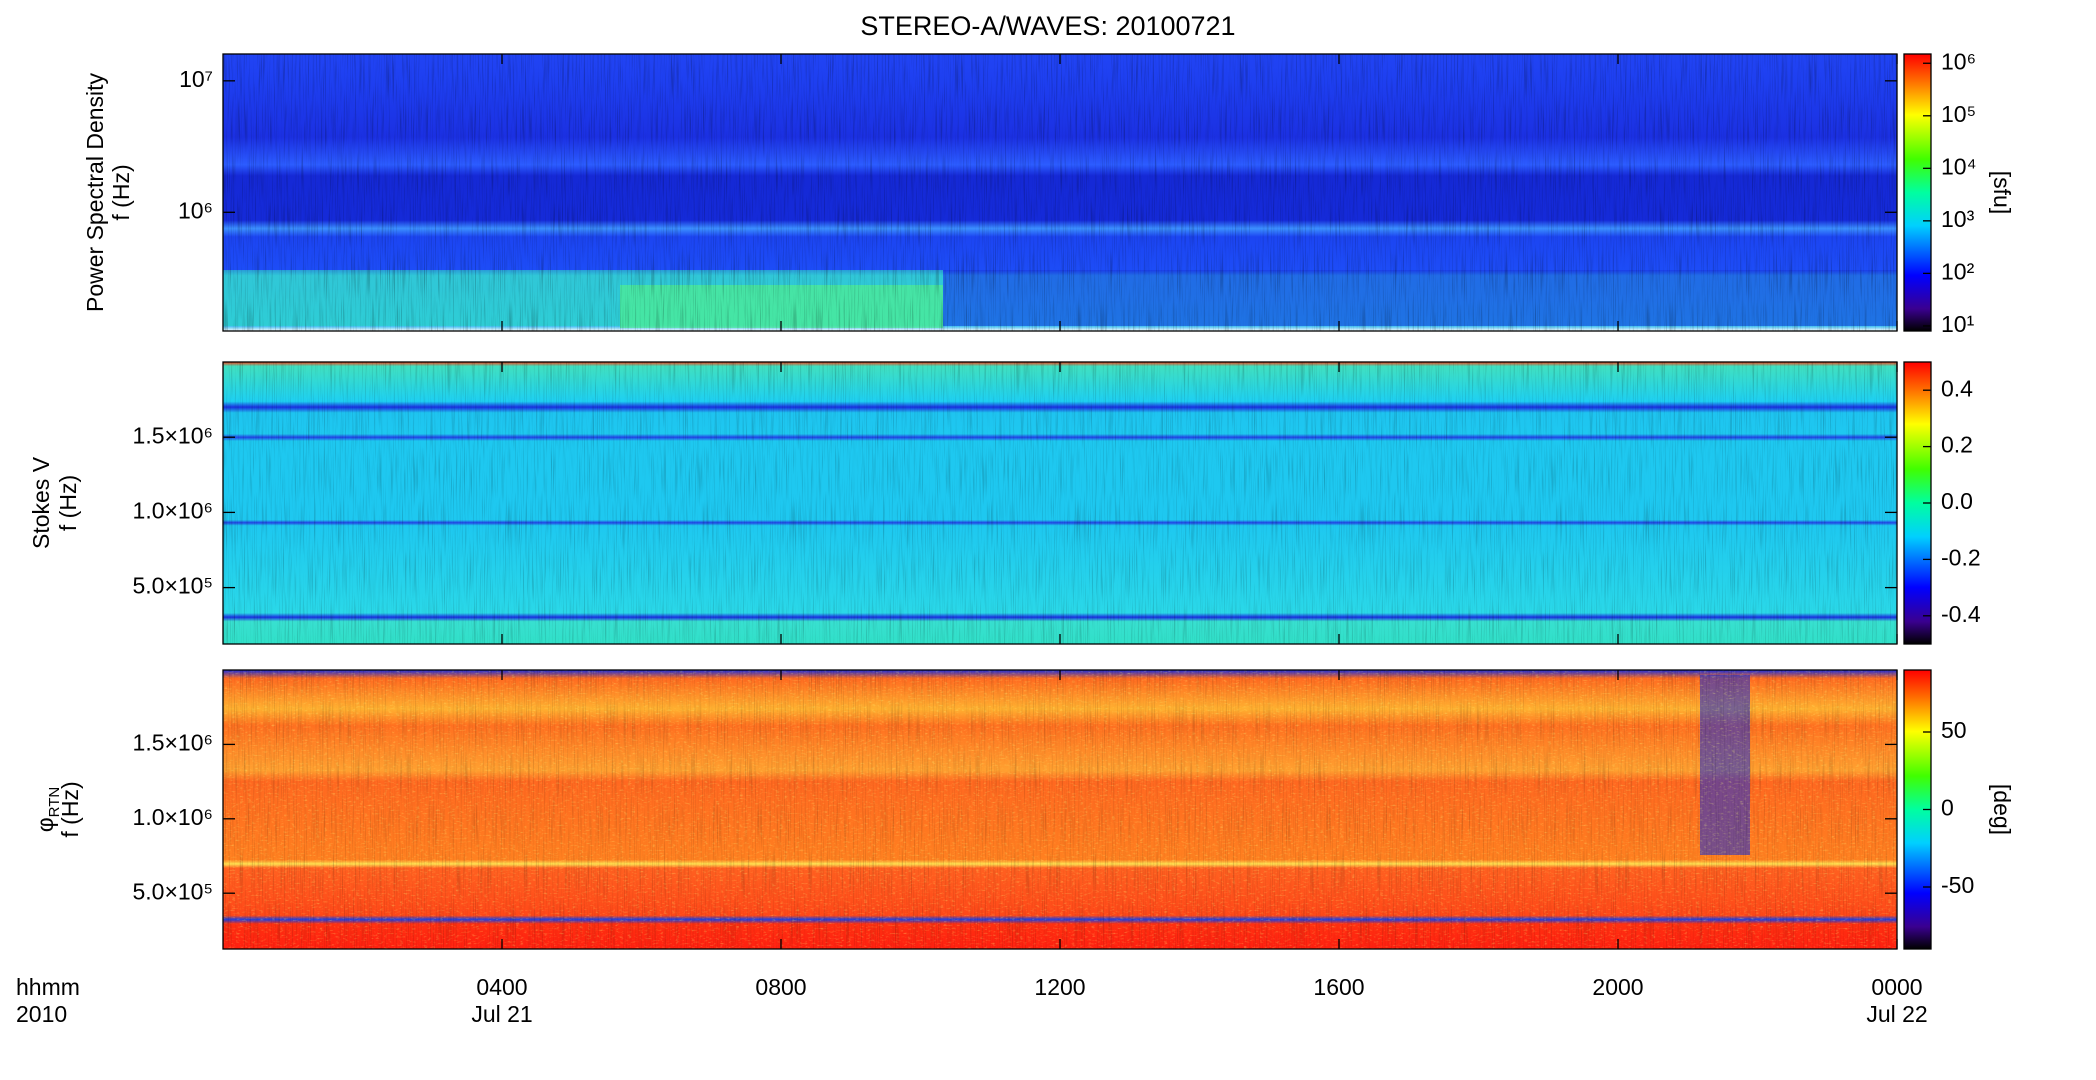 This screenshot has width=2096, height=1080. Describe the element at coordinates (1958, 324) in the screenshot. I see `colorbar-tick-label: 10¹` at that location.